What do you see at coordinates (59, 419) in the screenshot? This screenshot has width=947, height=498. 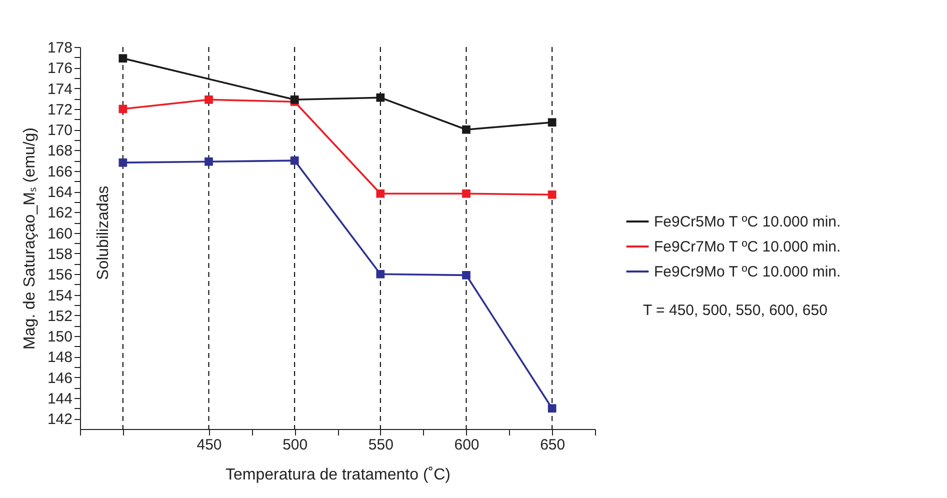 I see `y-tick-label: 142` at bounding box center [59, 419].